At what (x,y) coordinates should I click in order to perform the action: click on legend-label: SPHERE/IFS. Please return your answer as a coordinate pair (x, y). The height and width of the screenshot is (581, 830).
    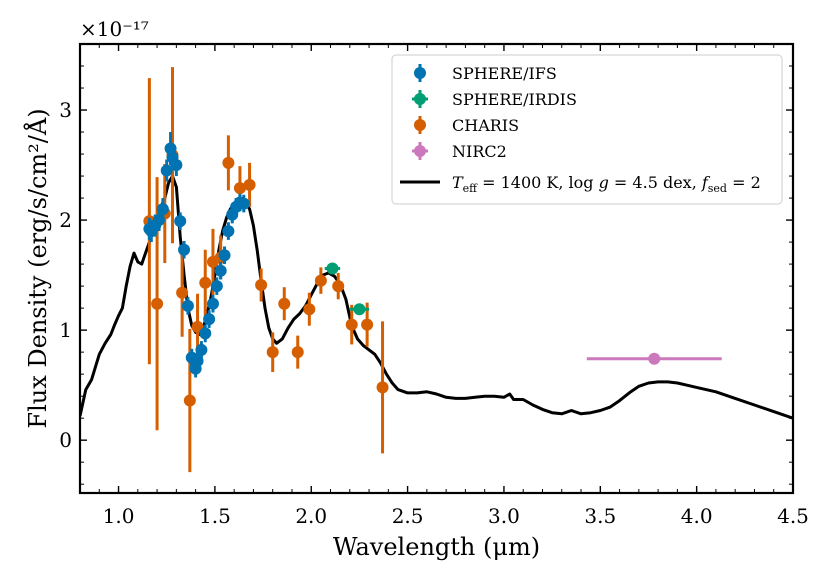
    Looking at the image, I should click on (504, 73).